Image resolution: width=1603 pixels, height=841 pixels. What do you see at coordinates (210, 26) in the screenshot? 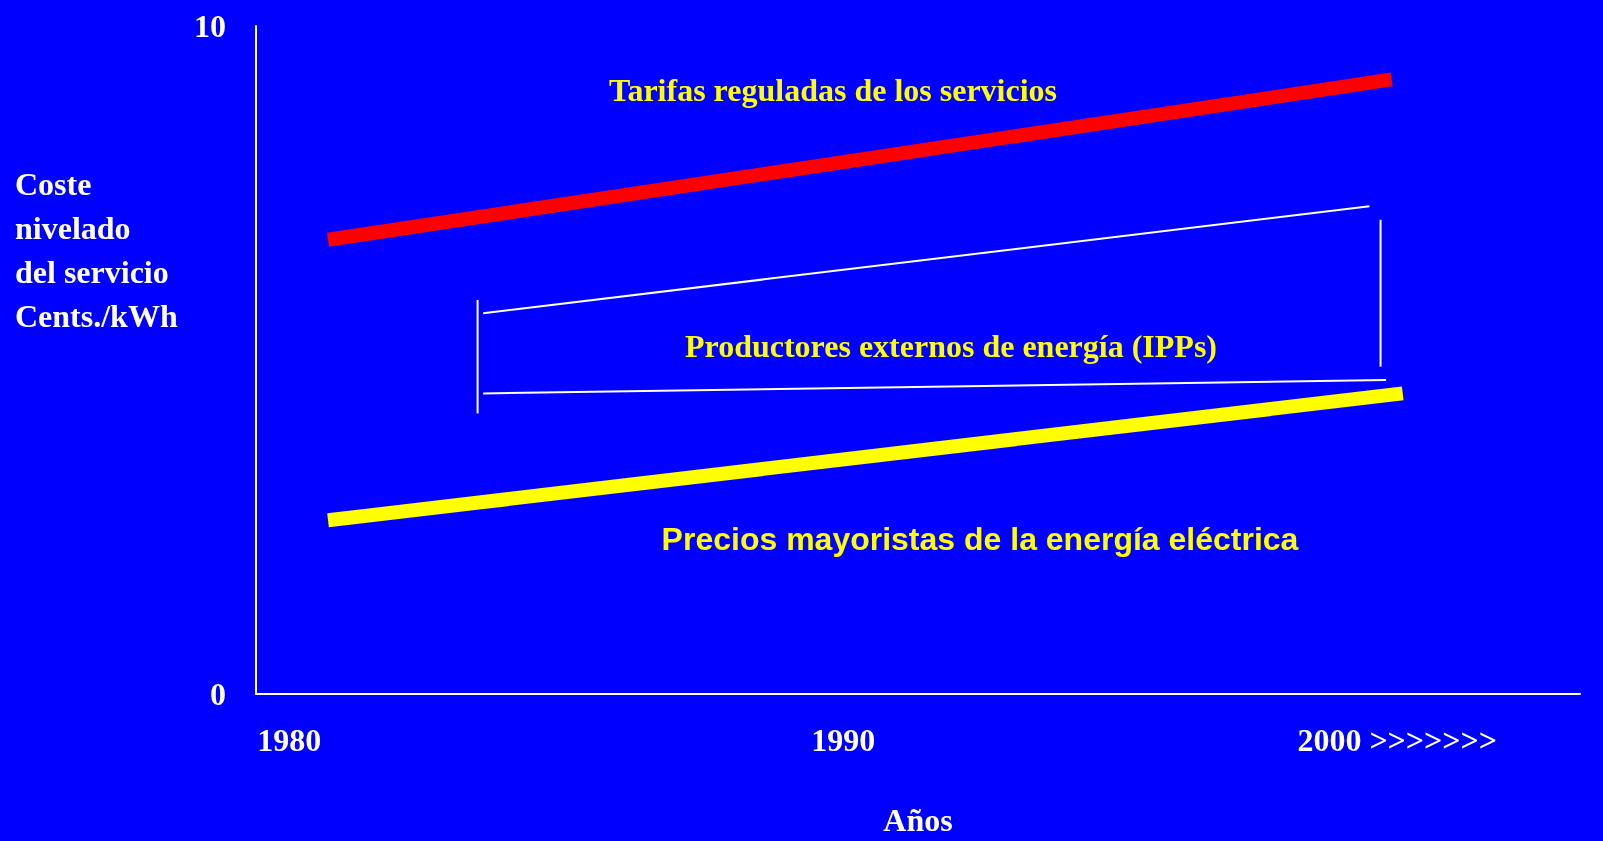
I see `y-tick-label: 10` at bounding box center [210, 26].